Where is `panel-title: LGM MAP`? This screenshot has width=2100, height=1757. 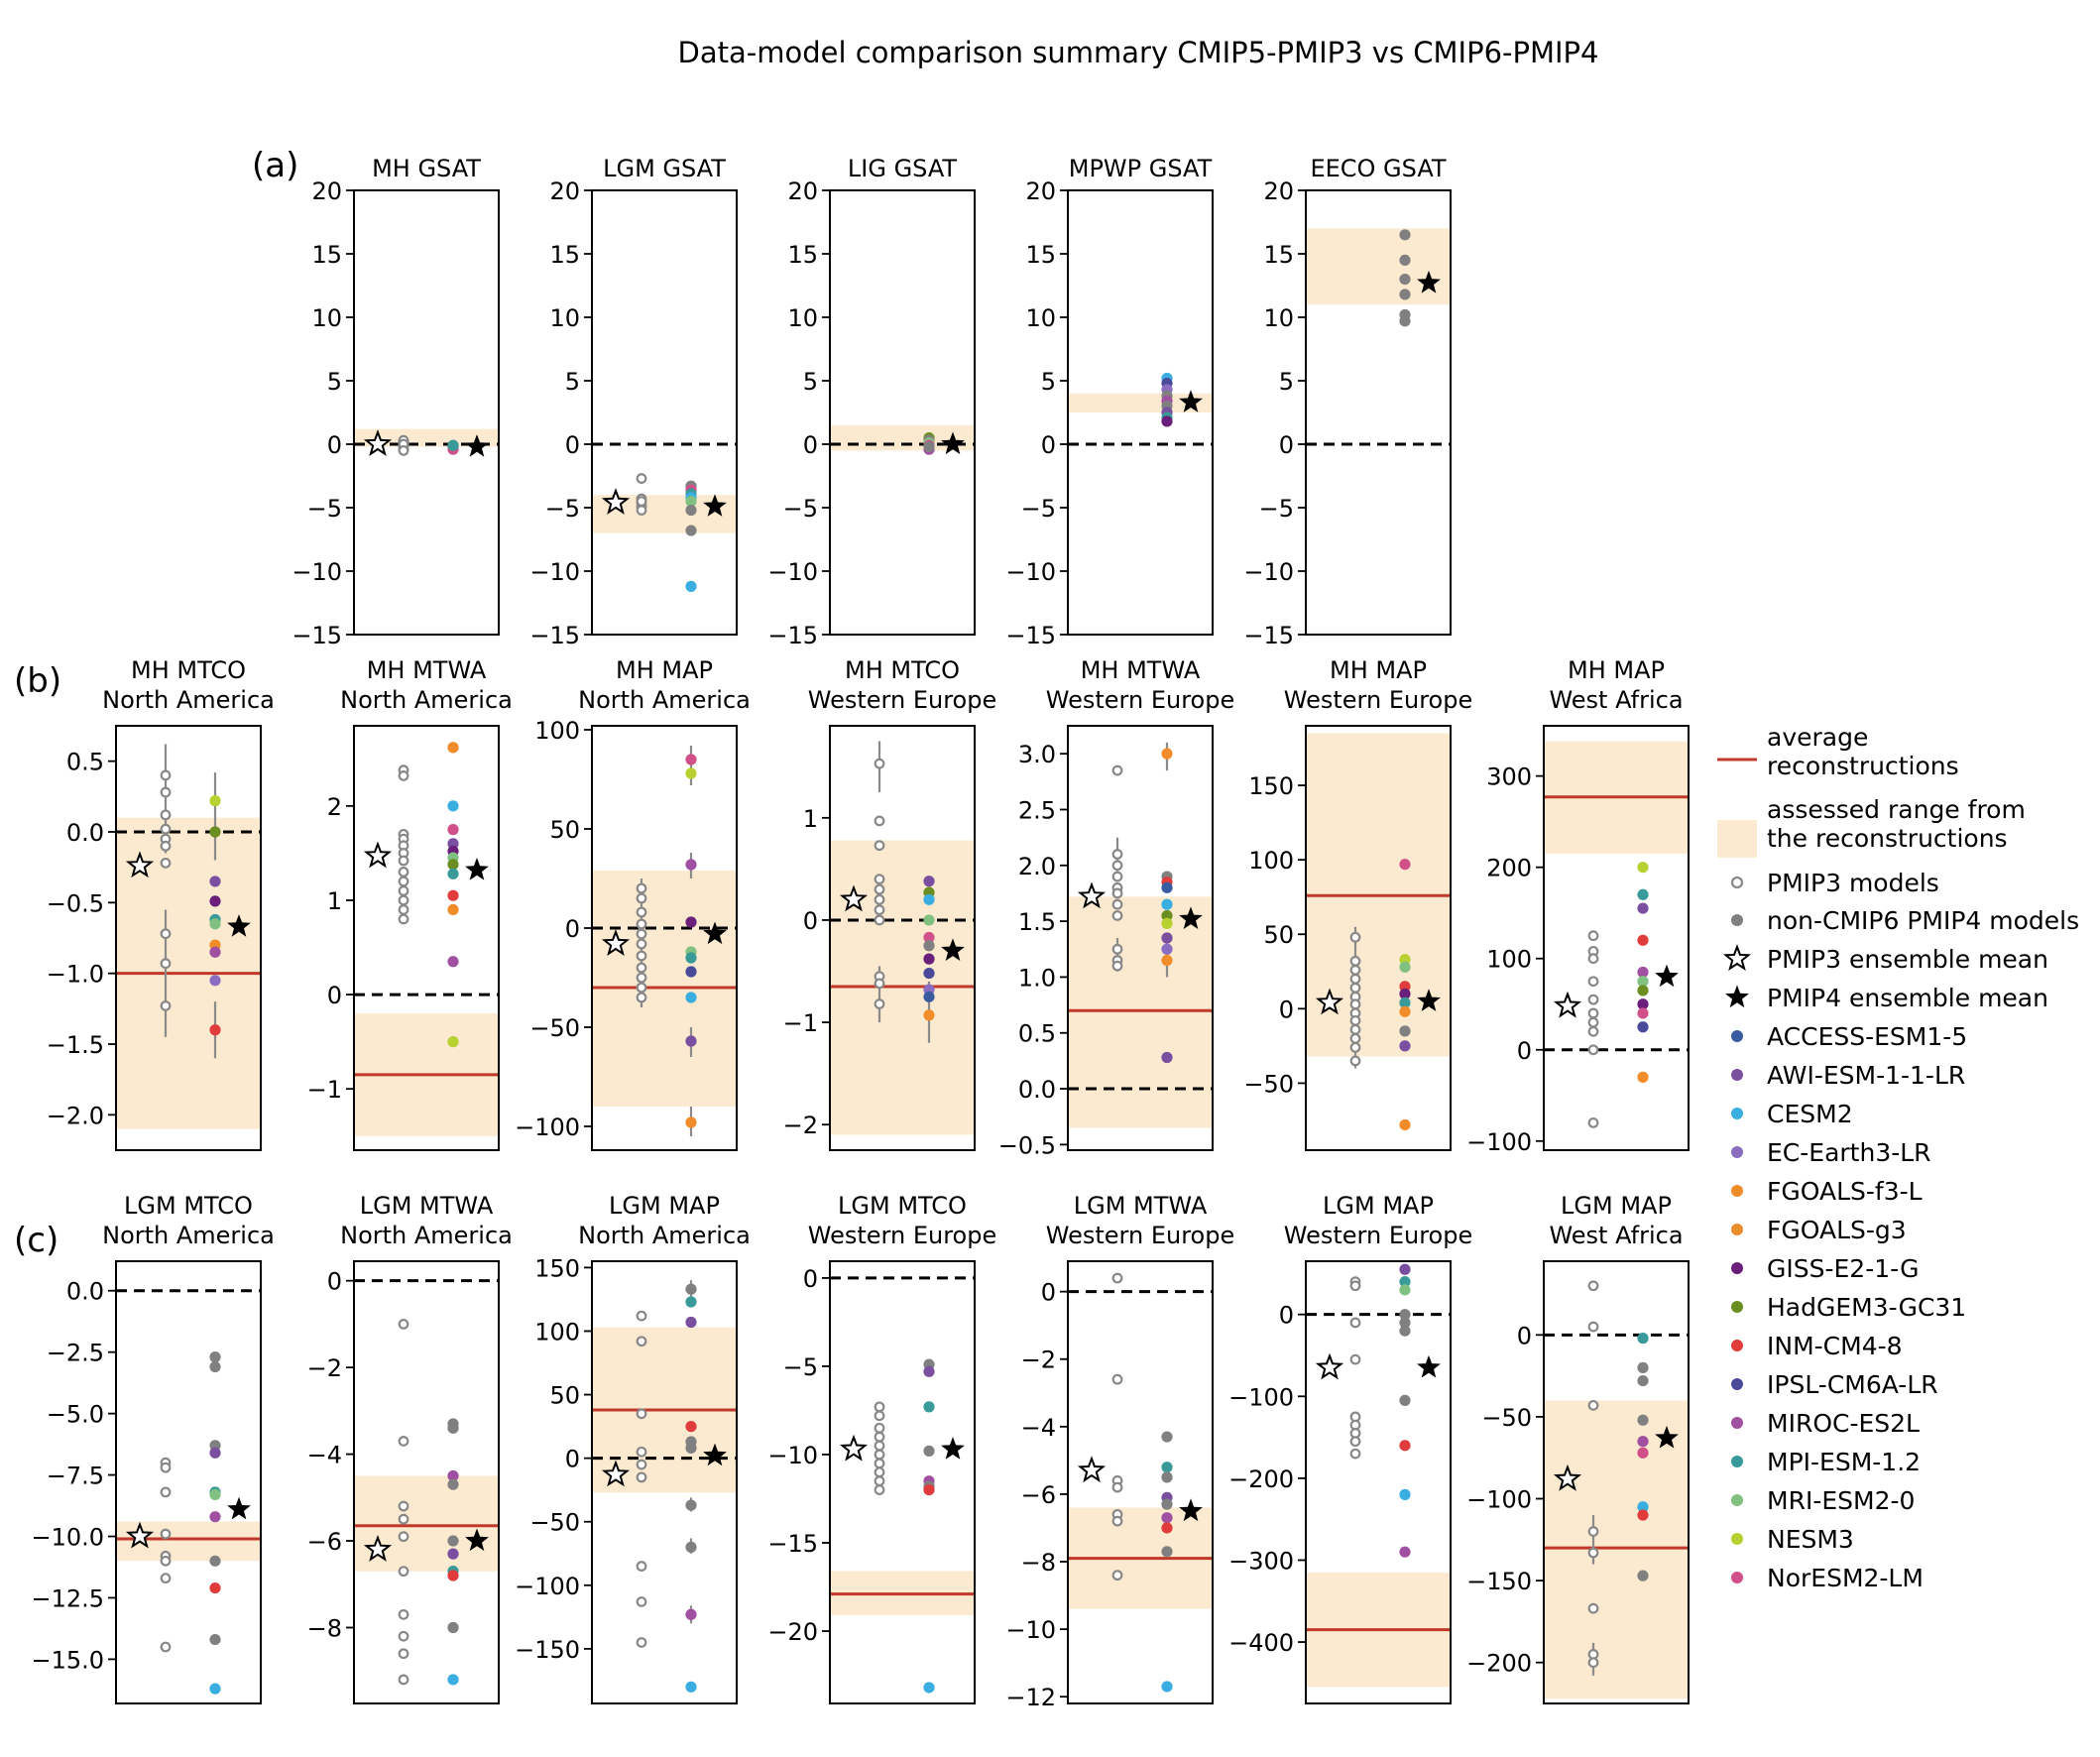 panel-title: LGM MAP is located at coordinates (1378, 1206).